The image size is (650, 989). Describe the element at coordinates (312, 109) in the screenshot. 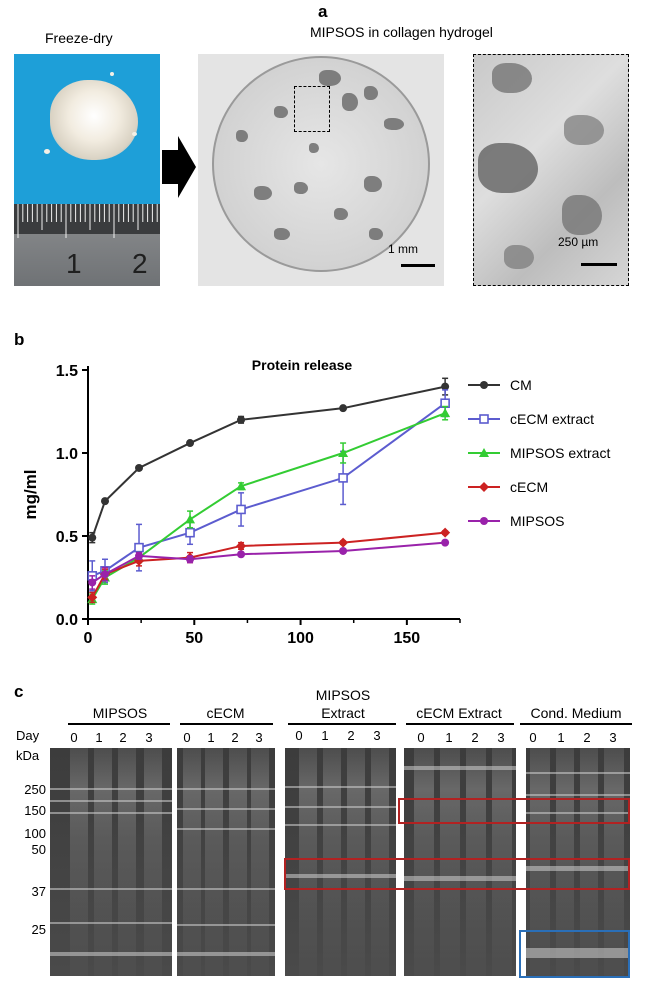

I see `zoom-region-box` at that location.